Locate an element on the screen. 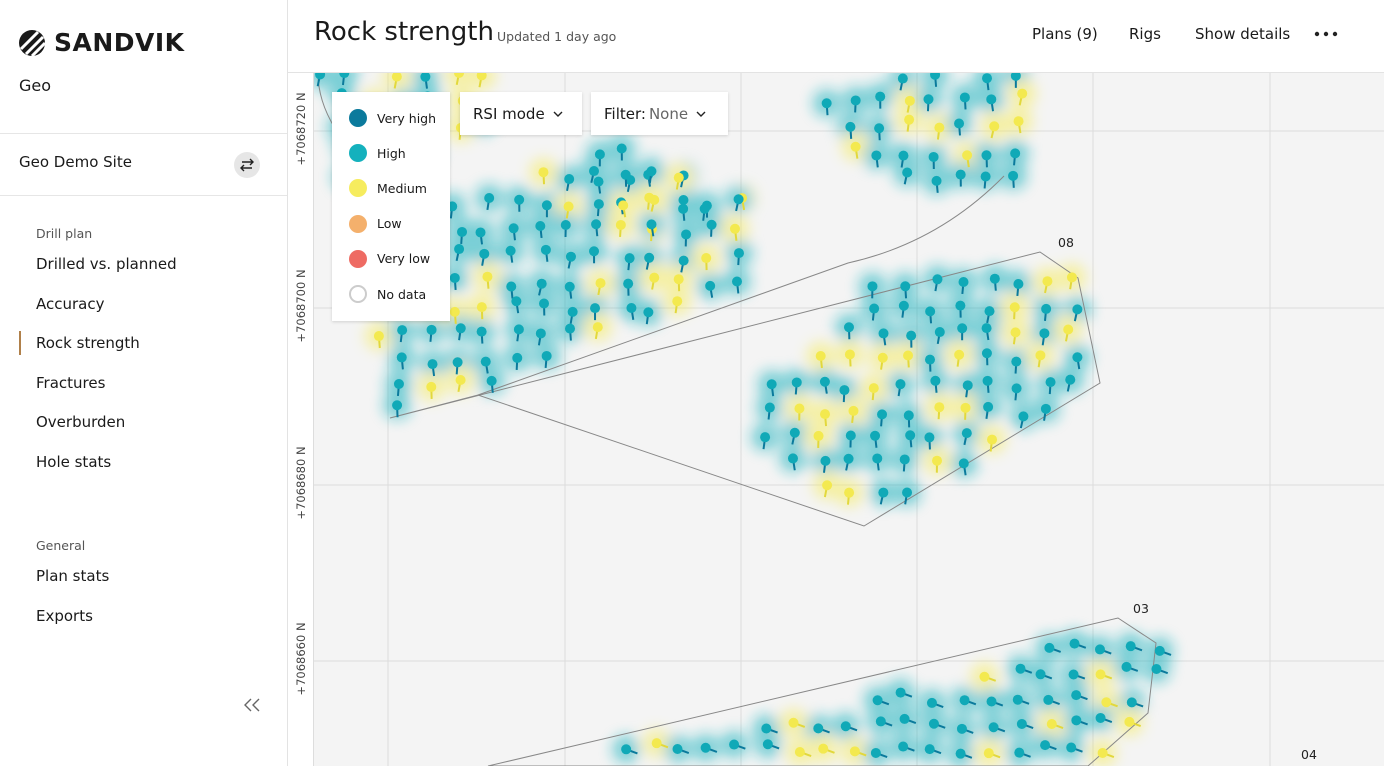  nav-item: Drilled vs. planned is located at coordinates (106, 264).